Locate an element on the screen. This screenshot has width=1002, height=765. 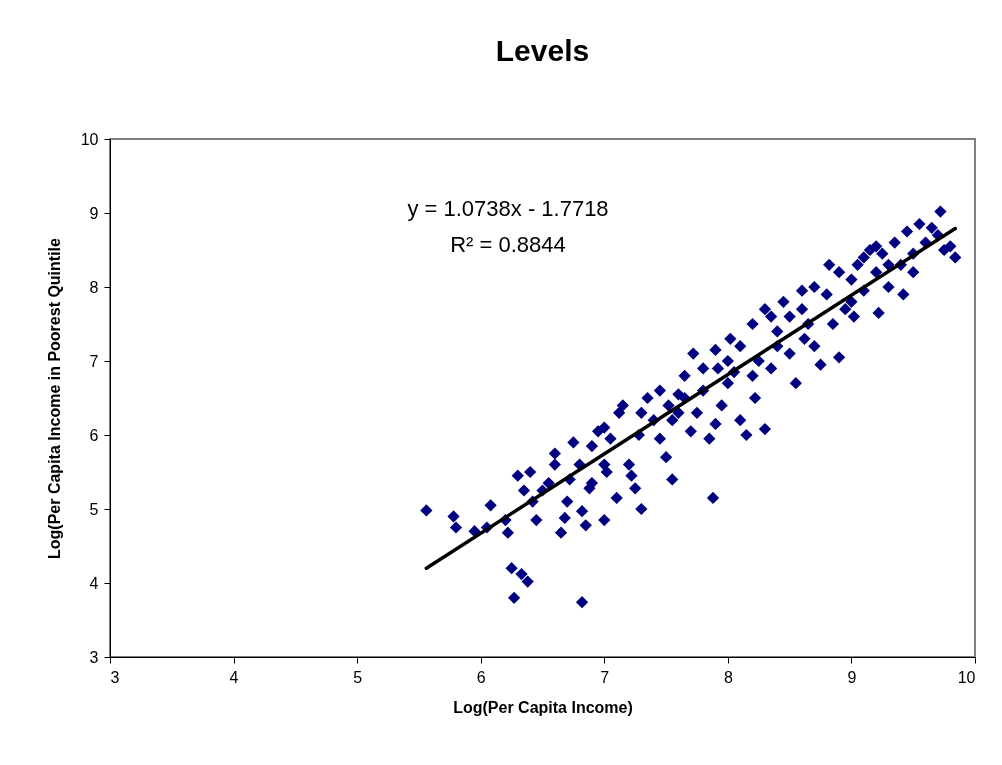
x-tick-label: 10 is located at coordinates (966, 677).